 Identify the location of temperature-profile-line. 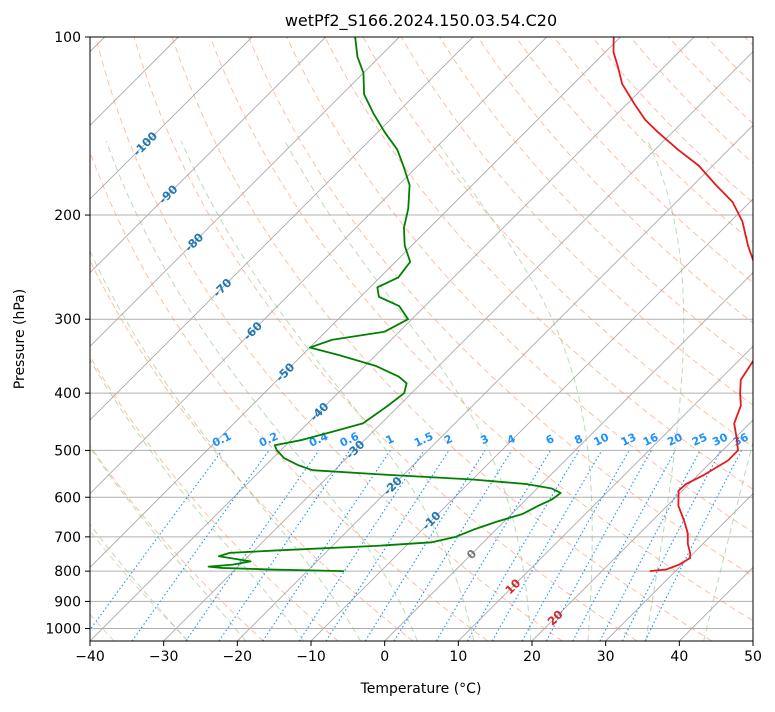
(682, 305).